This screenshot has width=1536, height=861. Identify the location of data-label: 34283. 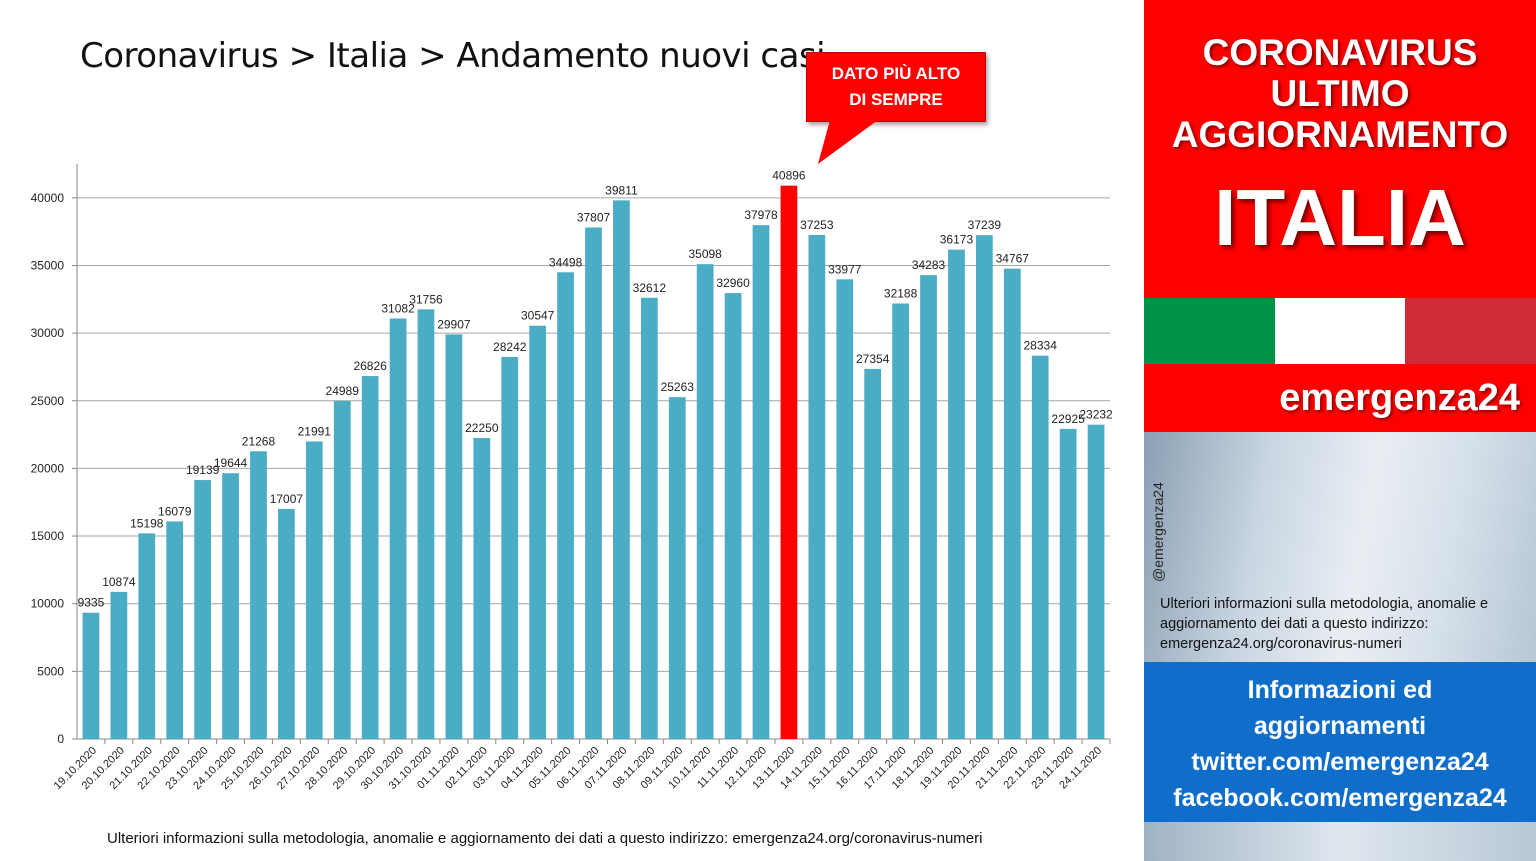
(929, 265).